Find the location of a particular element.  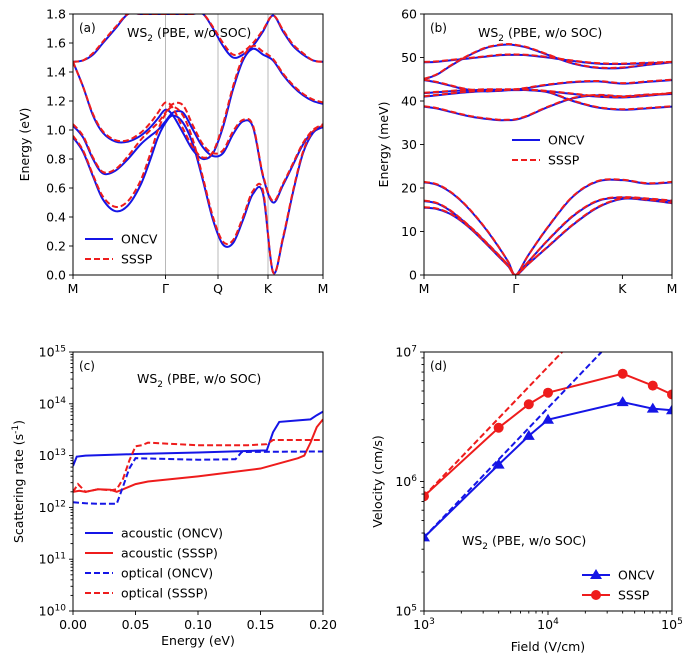

ytick-d-1-label: 106​ is located at coordinates (406, 481).